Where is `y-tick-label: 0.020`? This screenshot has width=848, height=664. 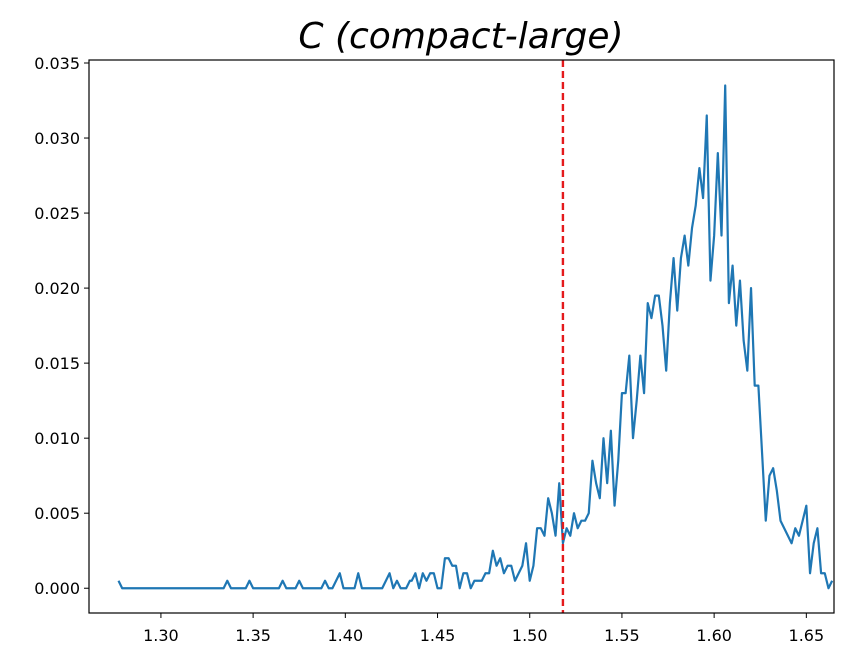 y-tick-label: 0.020 is located at coordinates (57, 288).